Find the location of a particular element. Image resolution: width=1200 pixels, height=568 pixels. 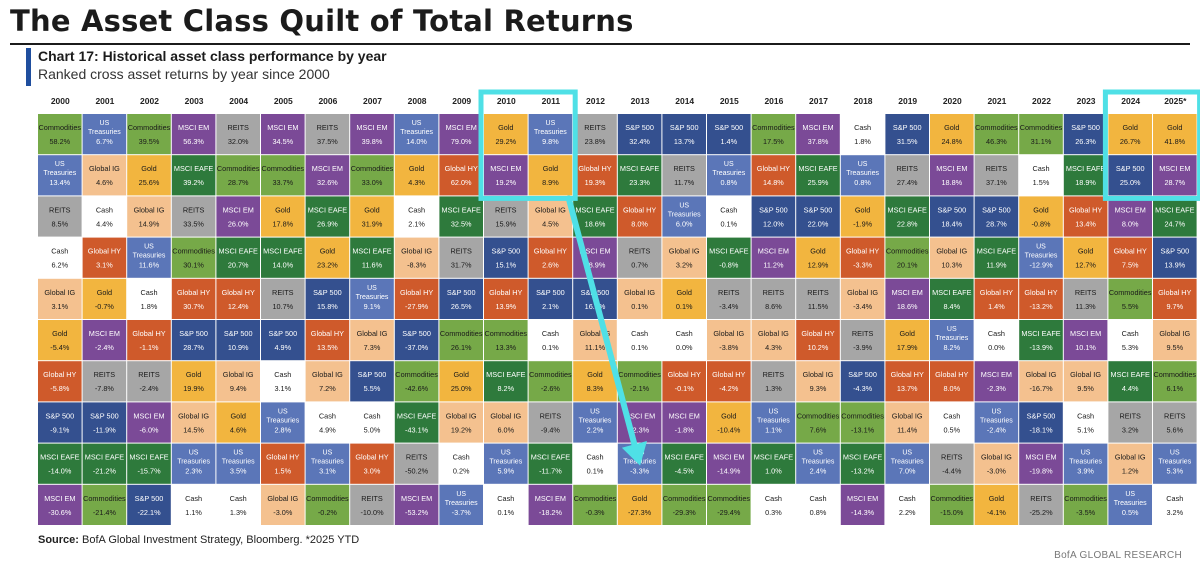

quilt-cell-2003-rank-5: Global HY 30.7% is located at coordinates (193, 298).